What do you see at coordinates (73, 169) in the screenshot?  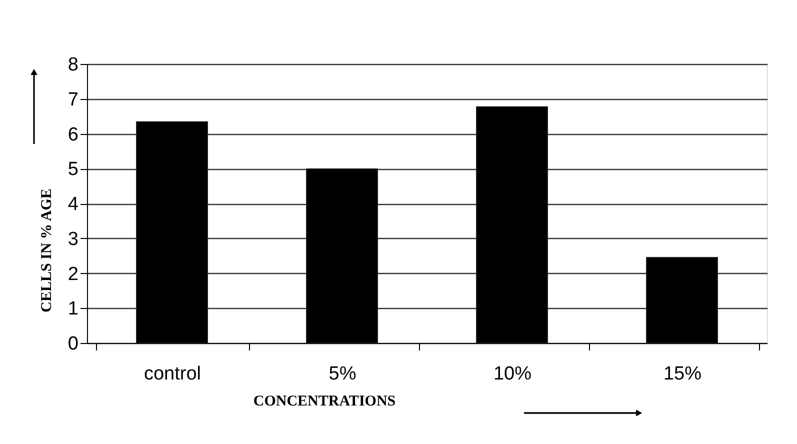 I see `y-tick-label: 5` at bounding box center [73, 169].